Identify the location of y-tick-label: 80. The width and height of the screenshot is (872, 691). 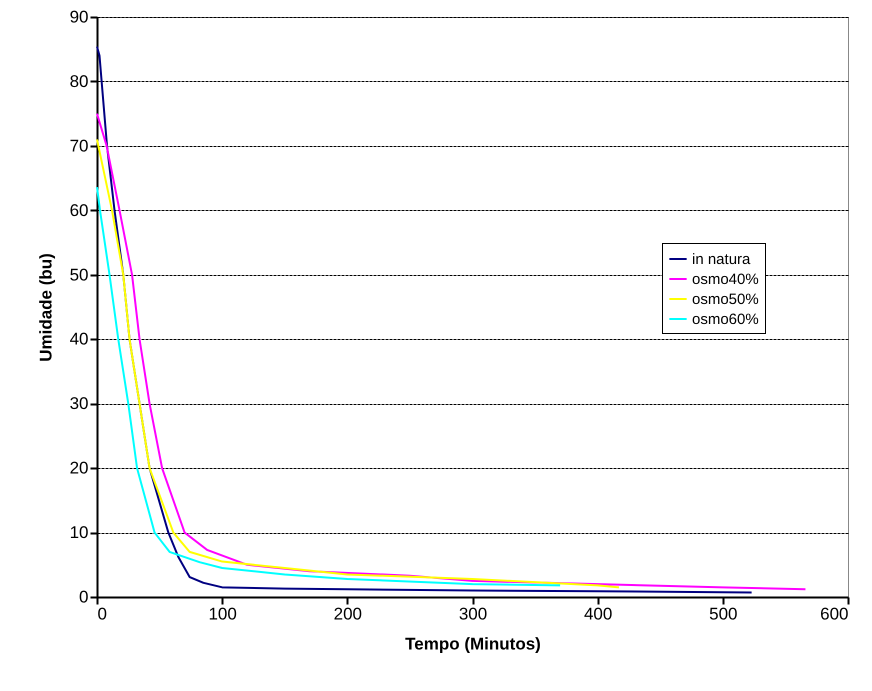
(79, 81).